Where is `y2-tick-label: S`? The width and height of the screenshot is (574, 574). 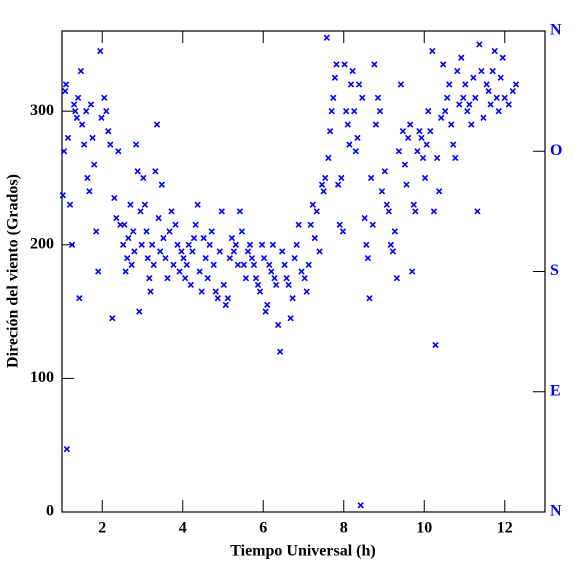
y2-tick-label: S is located at coordinates (554, 270).